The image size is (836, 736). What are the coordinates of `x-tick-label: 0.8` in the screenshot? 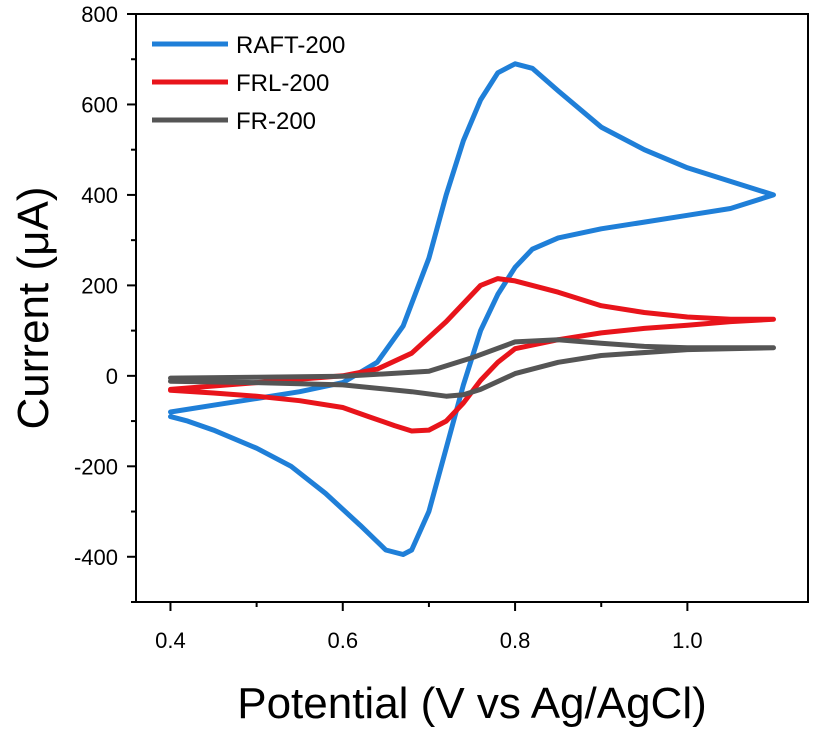 It's located at (515, 640).